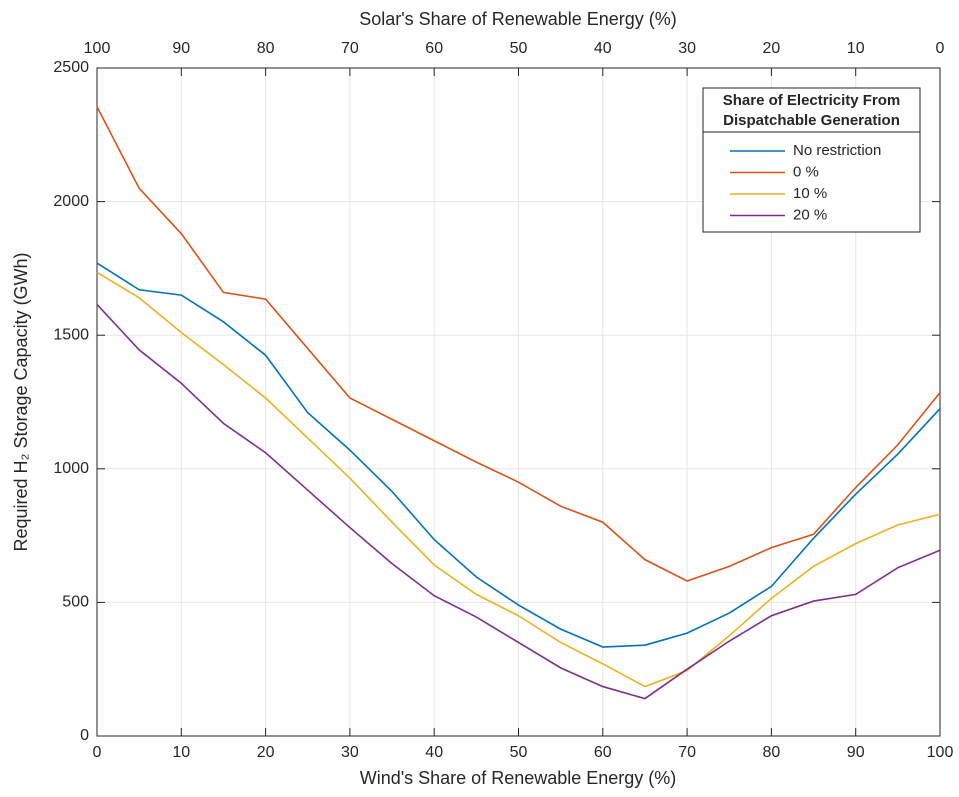 This screenshot has width=959, height=797. Describe the element at coordinates (856, 752) in the screenshot. I see `x-tick-label: 90` at that location.